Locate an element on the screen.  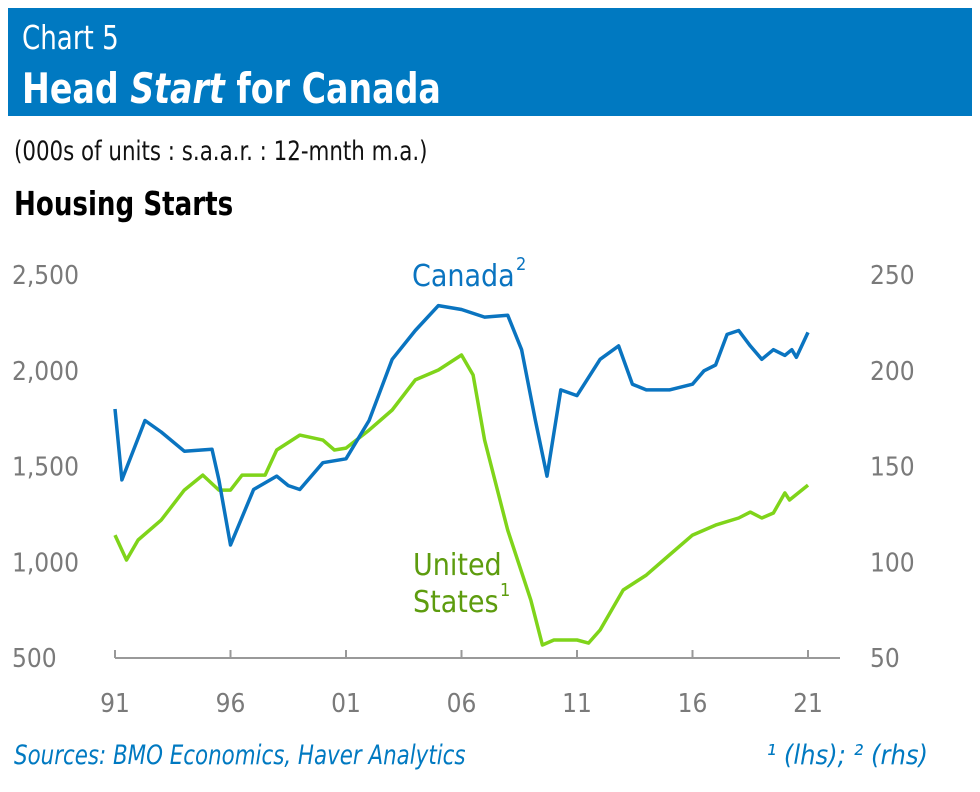
title-italic: Start is located at coordinates (177, 88).